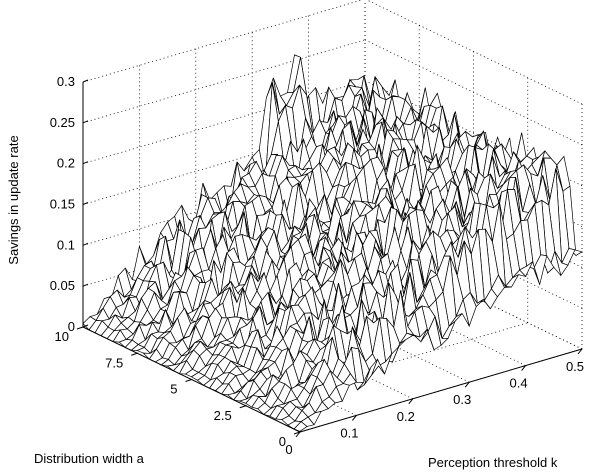 The height and width of the screenshot is (475, 616). Describe the element at coordinates (13, 199) in the screenshot. I see `z-axis-label: Savings in update rate` at that location.